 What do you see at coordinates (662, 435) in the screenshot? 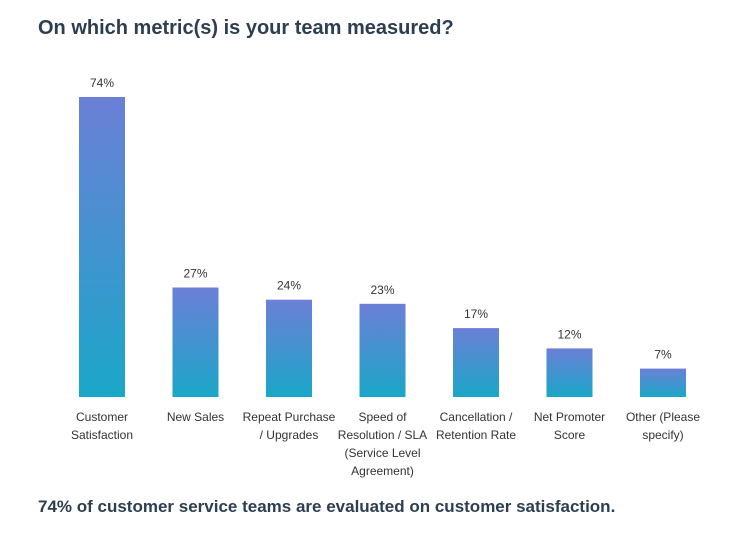
I see `category-label-line: specify)` at bounding box center [662, 435].